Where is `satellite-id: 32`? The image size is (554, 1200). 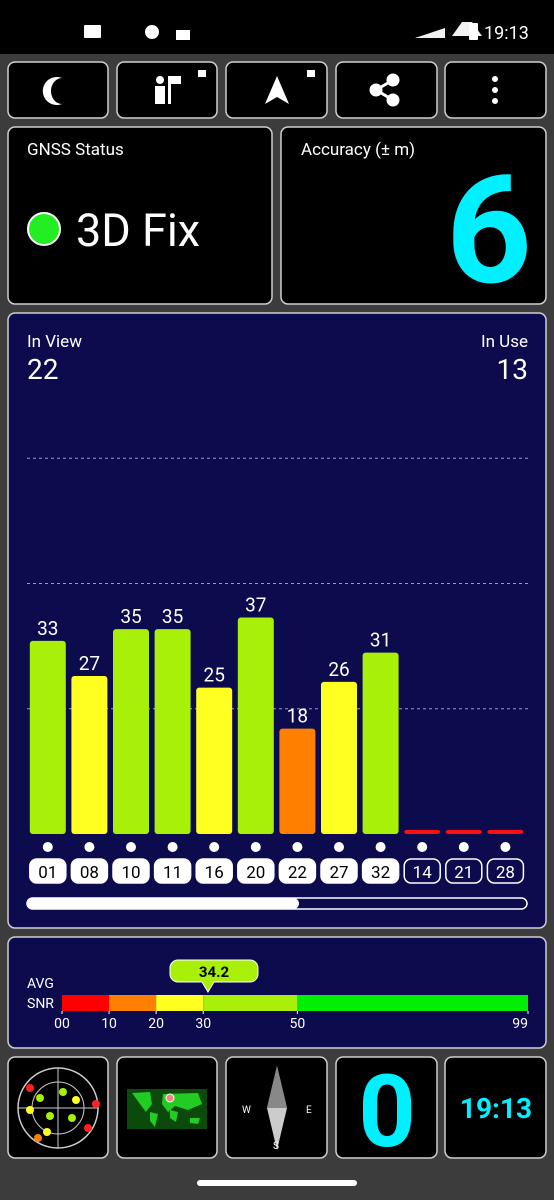 satellite-id: 32 is located at coordinates (380, 873).